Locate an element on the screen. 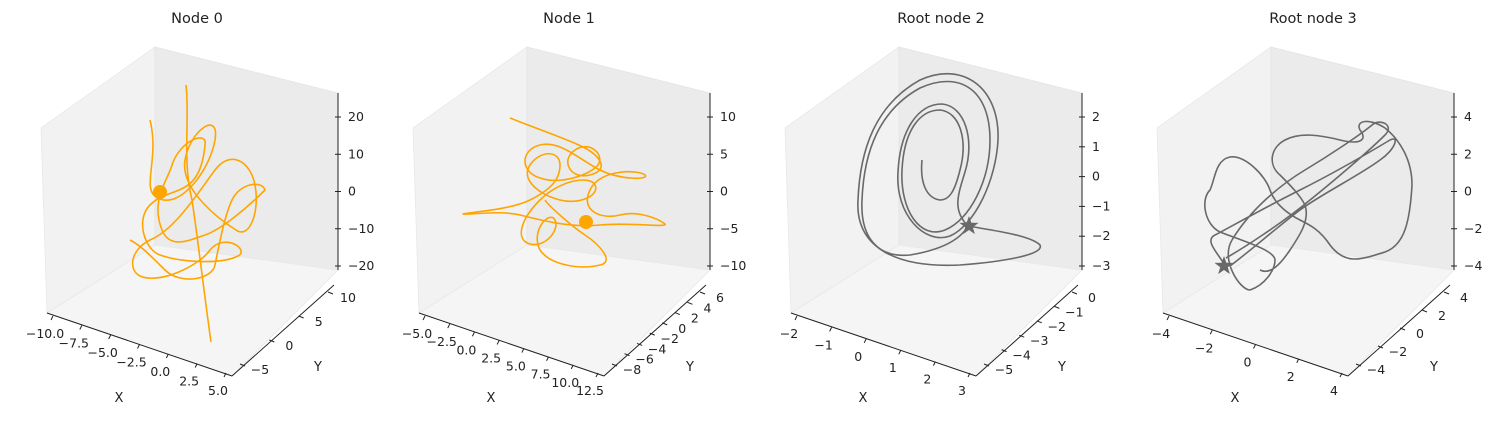 This screenshot has height=425, width=1491. x-tick-label: −2 is located at coordinates (789, 333).